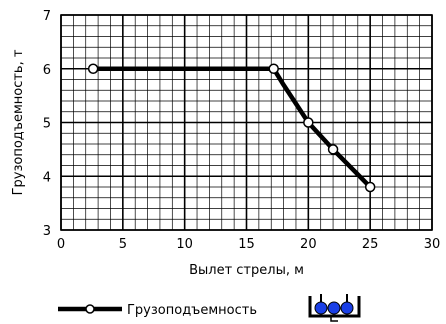 The width and height of the screenshot is (446, 324). I want to click on x-tick-label: 25, so click(370, 244).